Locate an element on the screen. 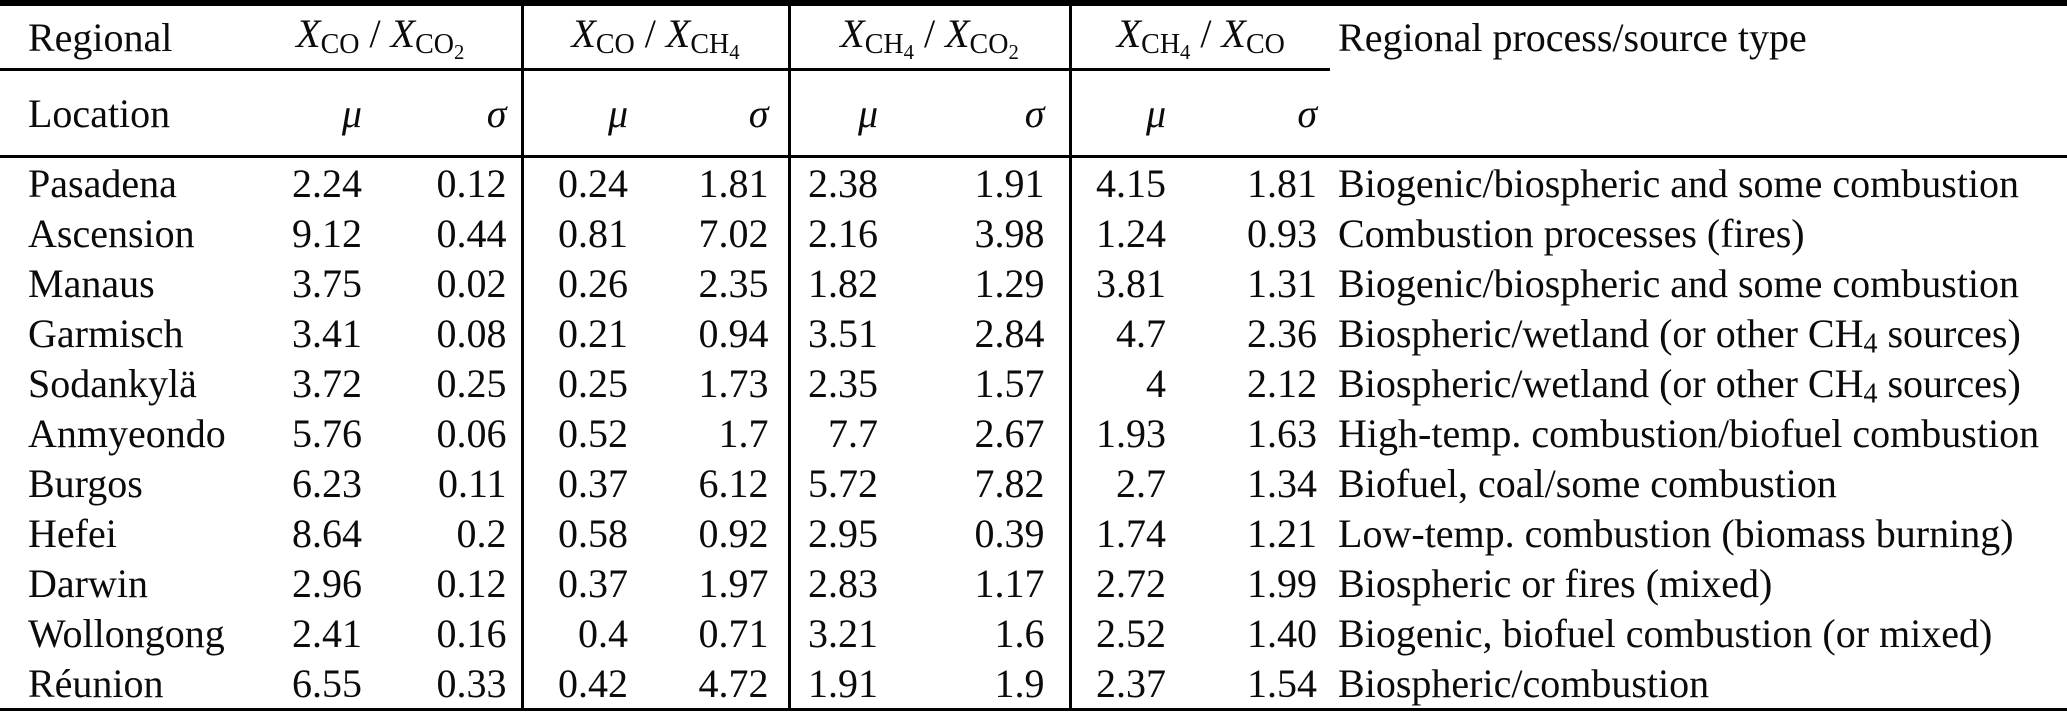  value-cell-mu-2: 0.52 is located at coordinates (593, 433).